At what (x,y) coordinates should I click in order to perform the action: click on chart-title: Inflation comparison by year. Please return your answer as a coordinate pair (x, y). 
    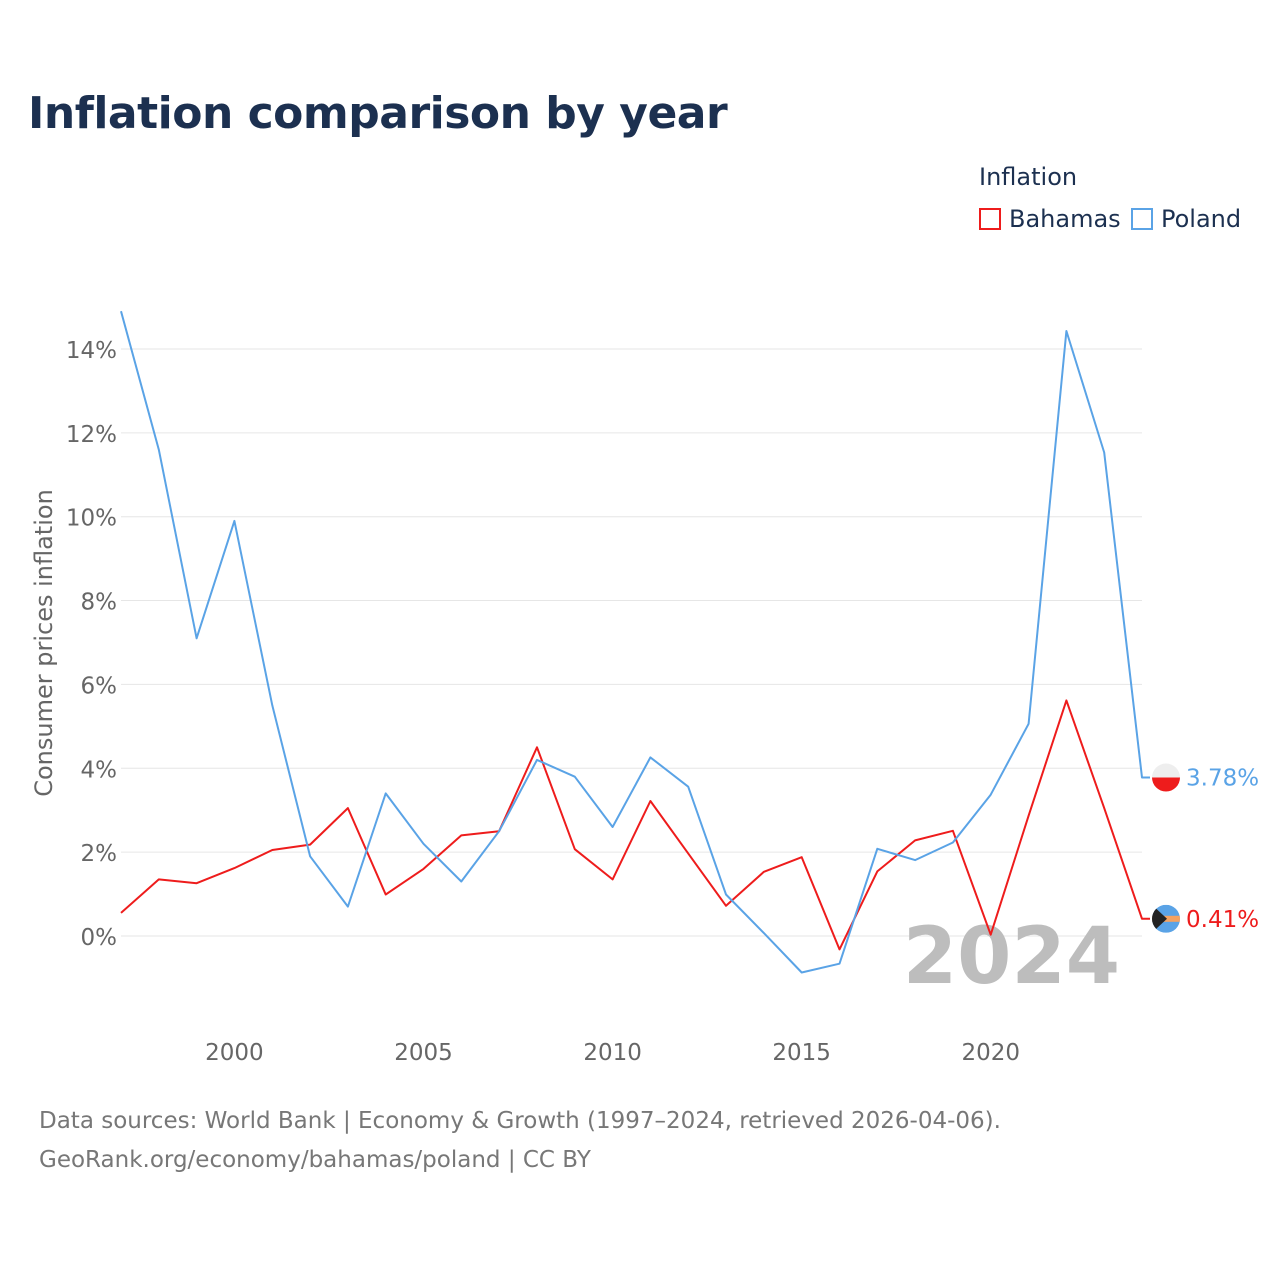
    Looking at the image, I should click on (378, 113).